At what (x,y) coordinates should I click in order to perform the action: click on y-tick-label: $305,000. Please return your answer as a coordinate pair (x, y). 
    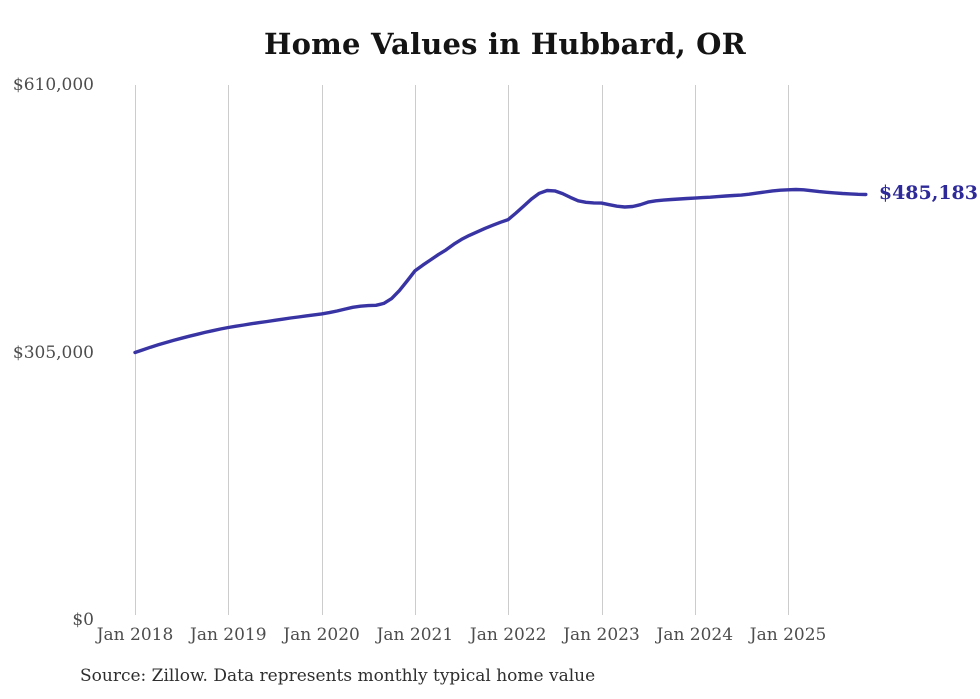
    Looking at the image, I should click on (53, 352).